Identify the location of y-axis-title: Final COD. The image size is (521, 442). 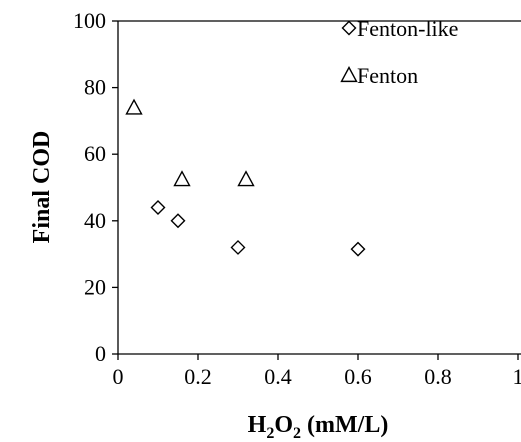
(42, 187).